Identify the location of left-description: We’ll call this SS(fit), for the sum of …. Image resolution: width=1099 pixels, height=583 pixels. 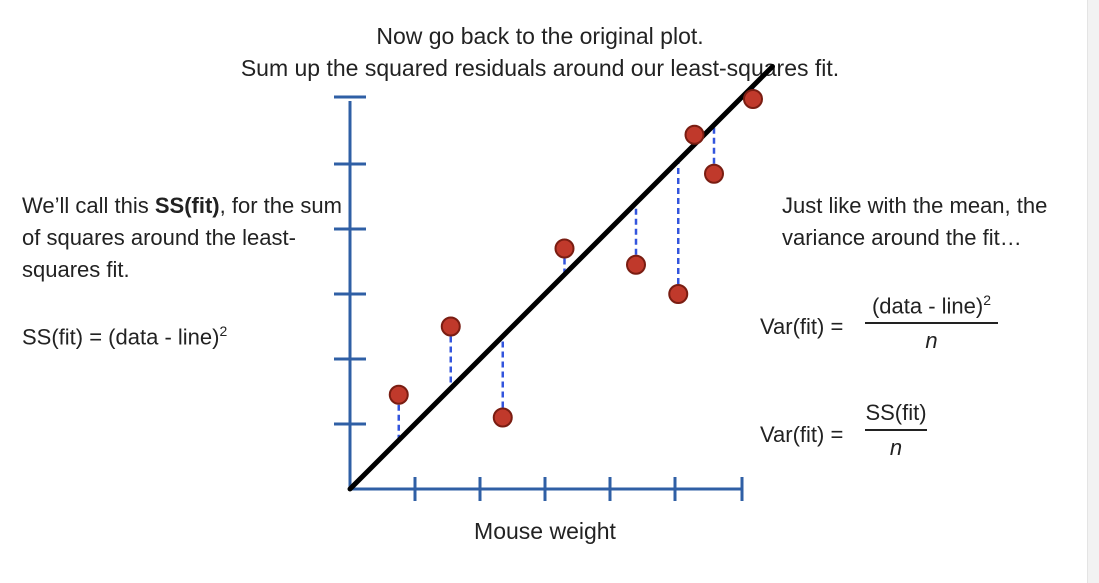
(187, 238).